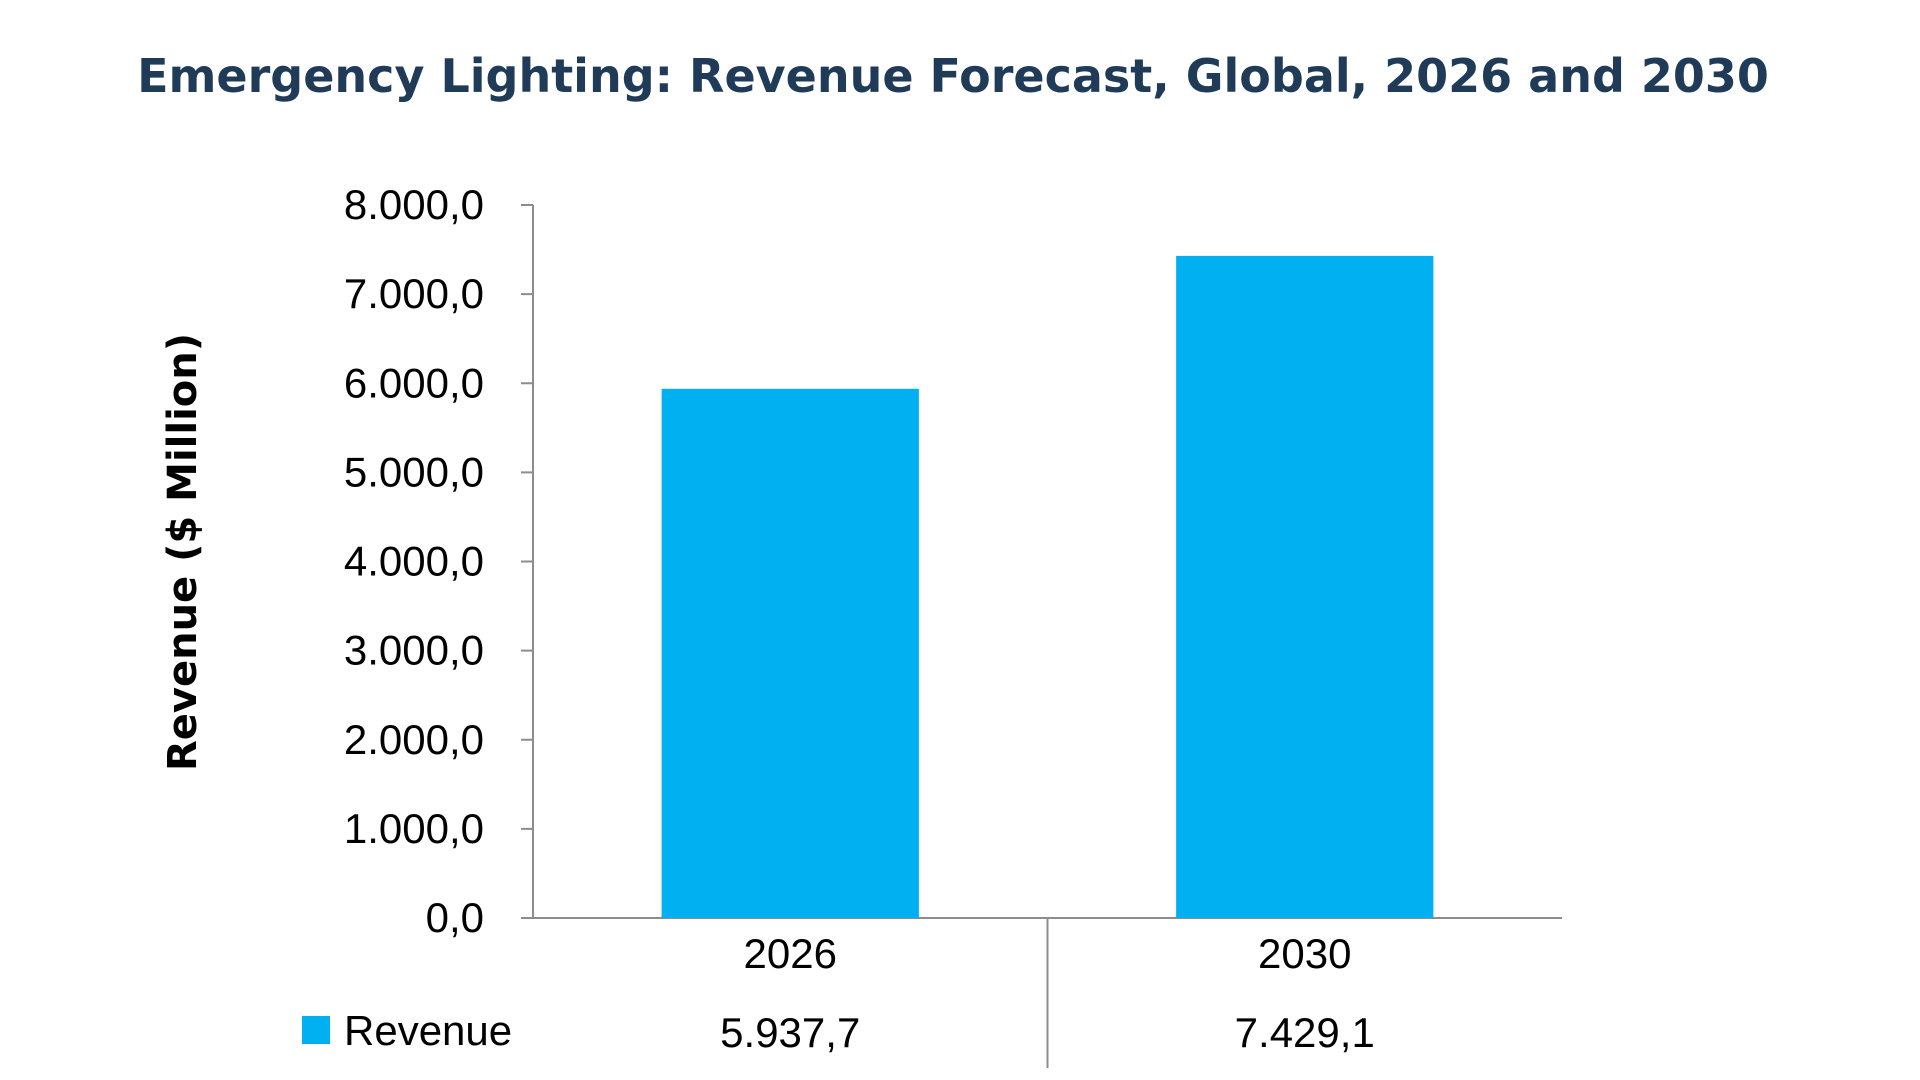 The image size is (1920, 1080). Describe the element at coordinates (414, 471) in the screenshot. I see `y-tick-label: 5.000,0` at that location.